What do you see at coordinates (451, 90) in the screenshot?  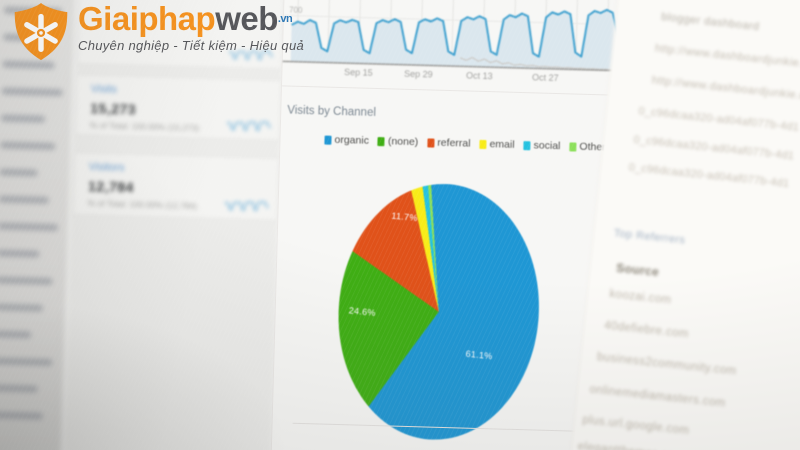 I see `section-divider` at bounding box center [451, 90].